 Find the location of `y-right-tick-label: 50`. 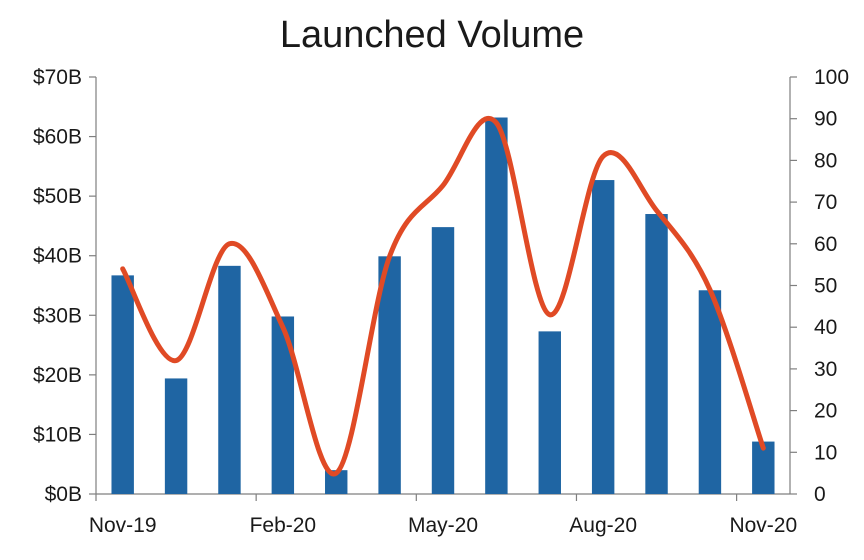

y-right-tick-label: 50 is located at coordinates (825, 286).